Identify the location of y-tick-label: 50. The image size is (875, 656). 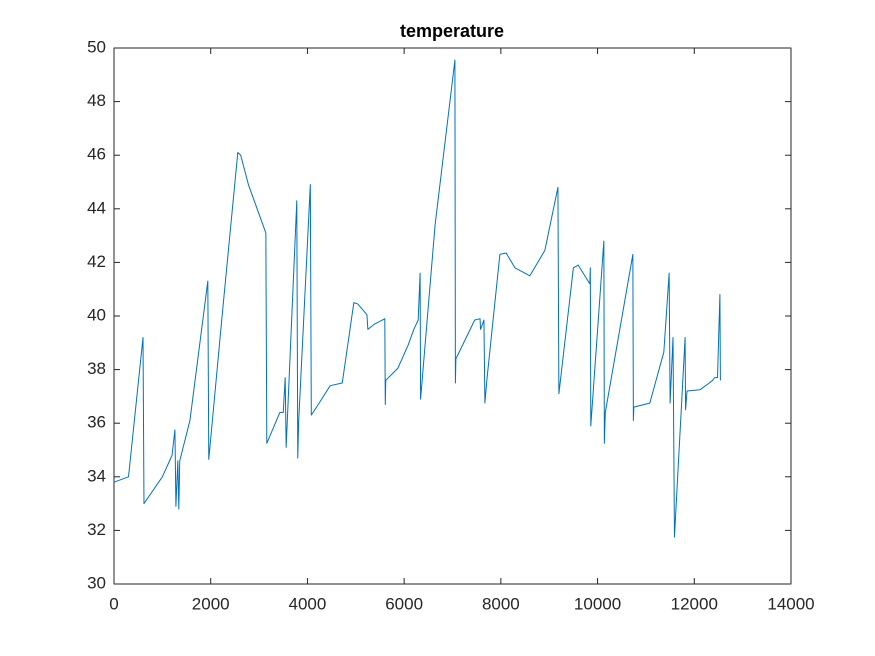
(96, 46).